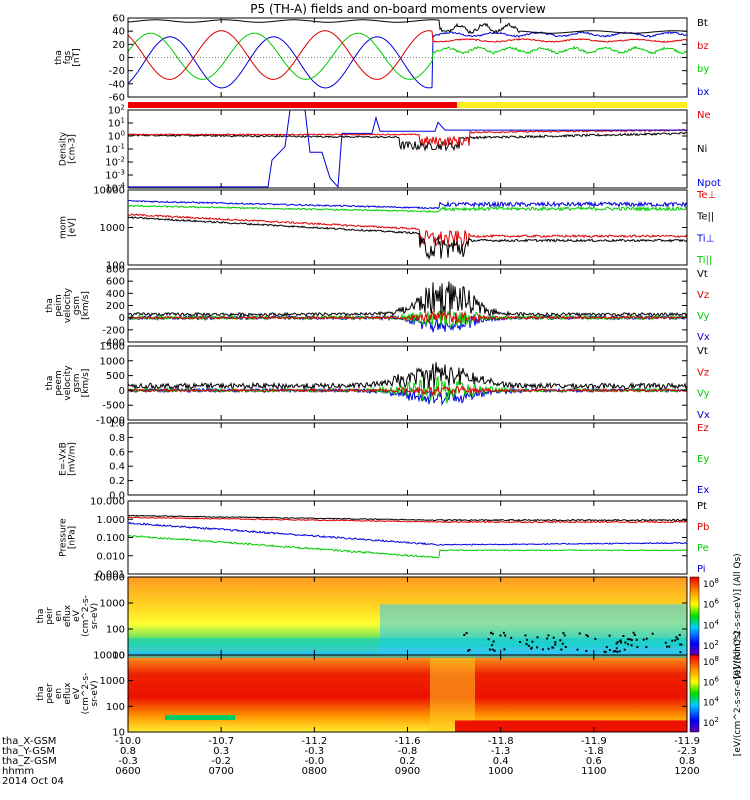  I want to click on colorbar, so click(694, 693).